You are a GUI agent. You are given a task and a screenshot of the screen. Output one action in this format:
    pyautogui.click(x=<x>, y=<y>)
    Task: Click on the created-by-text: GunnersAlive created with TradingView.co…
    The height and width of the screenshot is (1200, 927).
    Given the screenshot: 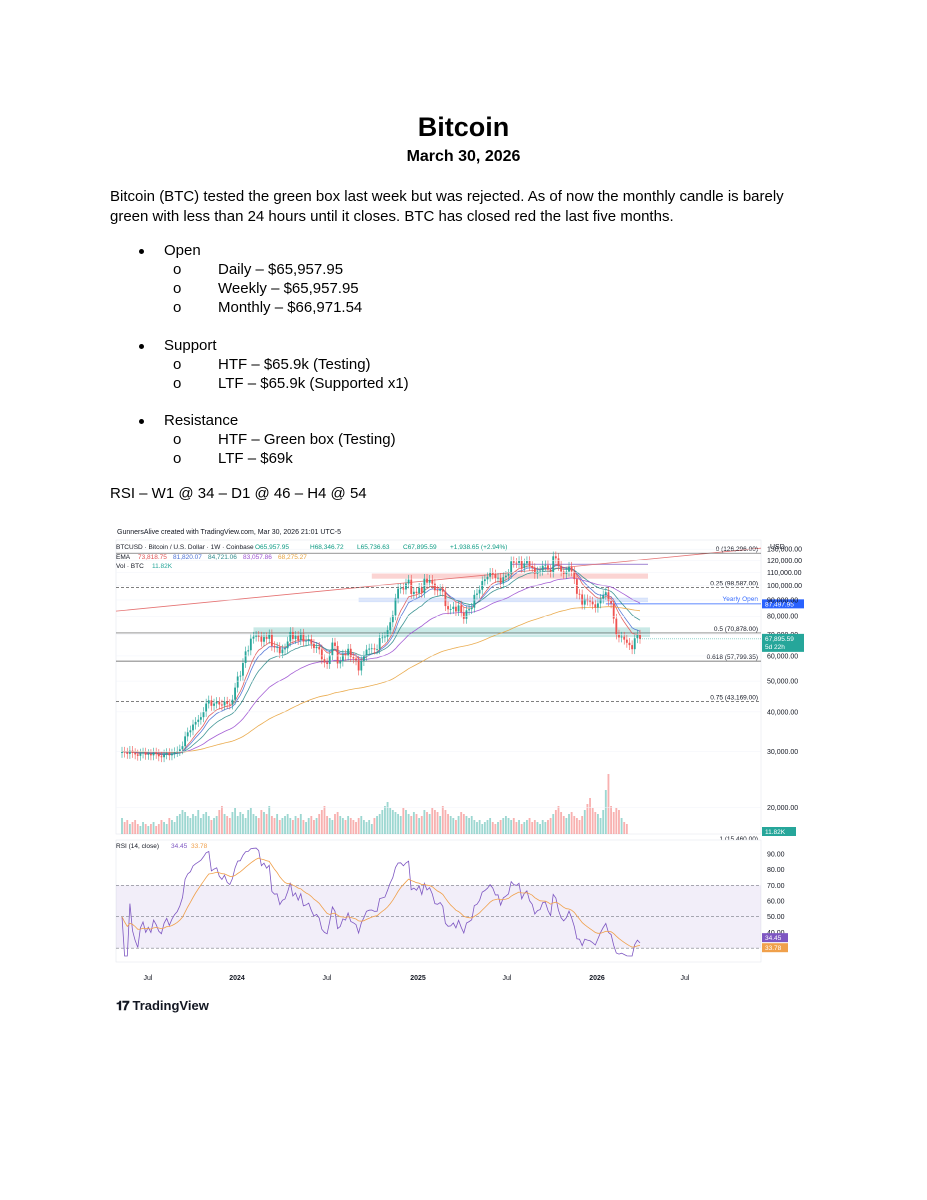 What is the action you would take?
    pyautogui.click(x=229, y=532)
    